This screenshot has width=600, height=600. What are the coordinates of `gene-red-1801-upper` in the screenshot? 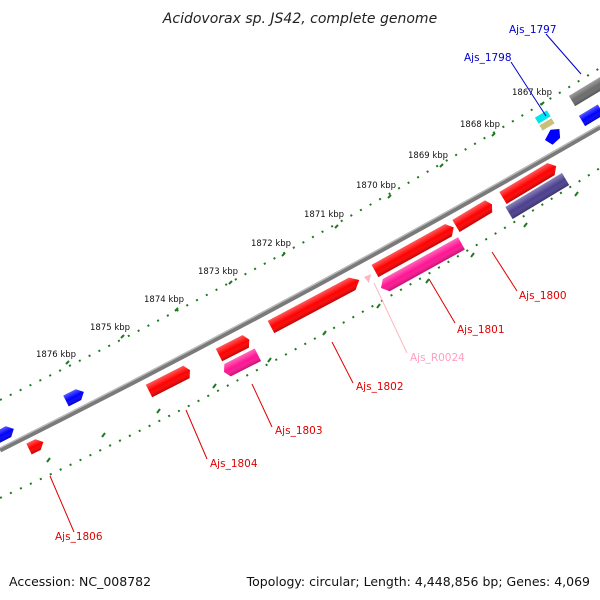 It's located at (414, 249).